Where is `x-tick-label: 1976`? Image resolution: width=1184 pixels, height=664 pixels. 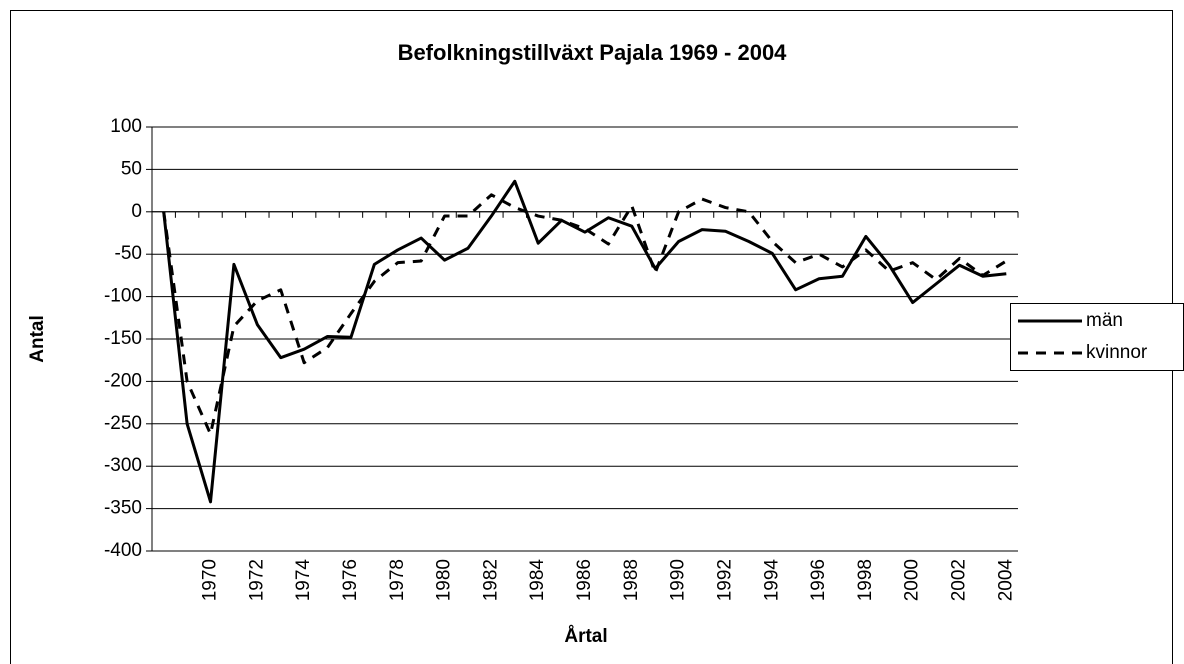
x-tick-label: 1976 is located at coordinates (350, 580).